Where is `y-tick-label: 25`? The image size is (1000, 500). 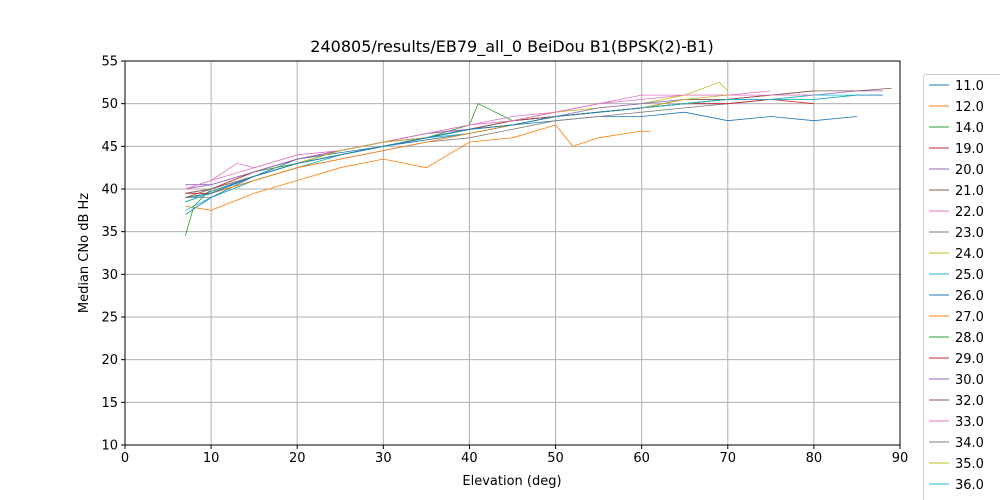
y-tick-label: 25 is located at coordinates (109, 318).